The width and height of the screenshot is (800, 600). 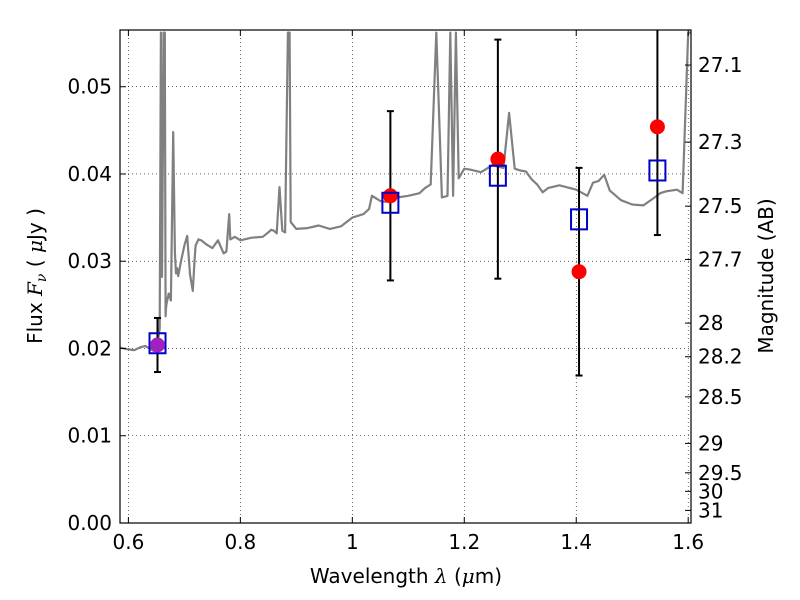 What do you see at coordinates (352, 542) in the screenshot?
I see `x-tick-label: 1` at bounding box center [352, 542].